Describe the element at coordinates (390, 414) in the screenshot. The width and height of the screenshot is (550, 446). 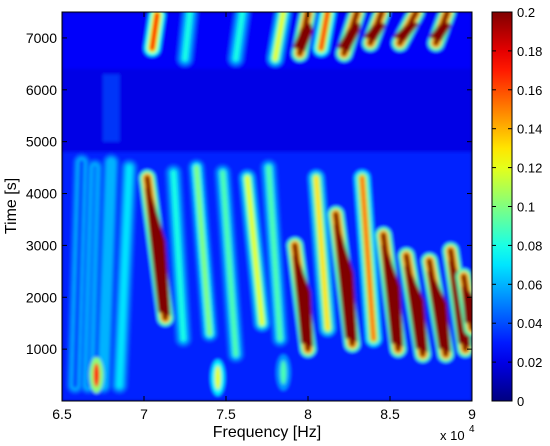
I see `x-tick-label: 8.5` at that location.